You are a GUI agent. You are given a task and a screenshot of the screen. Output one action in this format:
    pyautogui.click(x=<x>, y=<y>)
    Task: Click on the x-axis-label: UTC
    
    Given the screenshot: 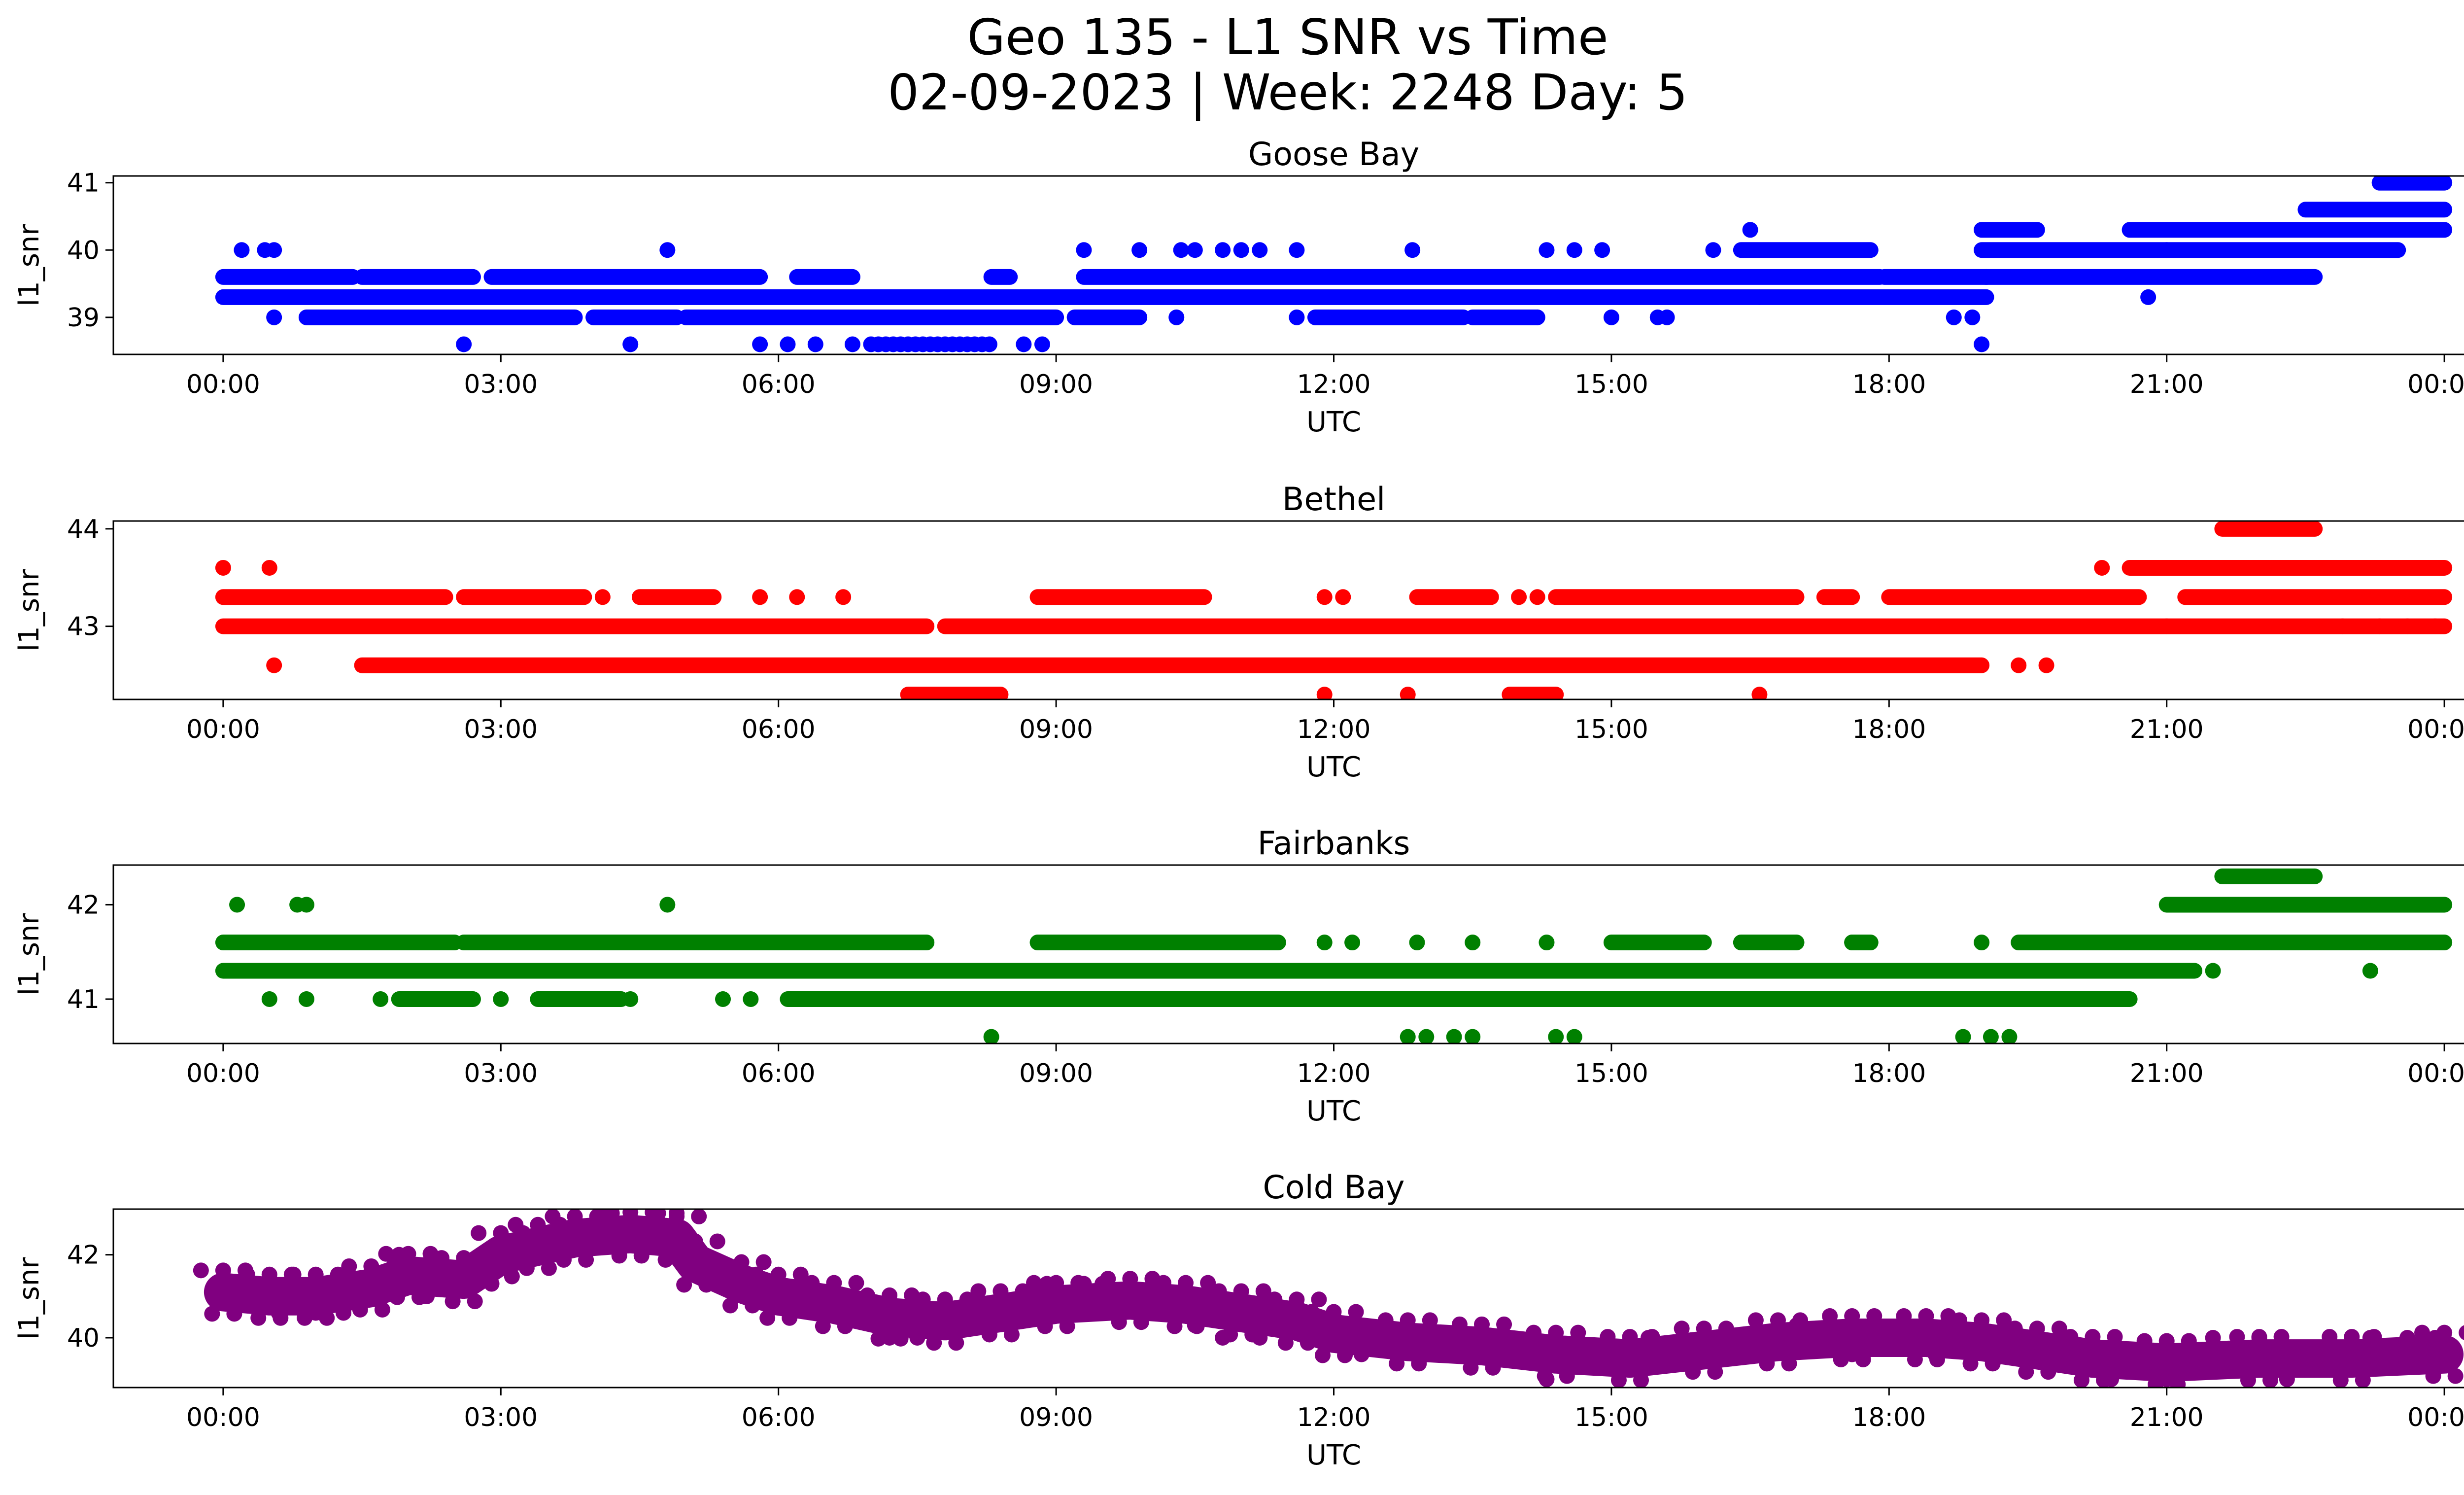 What is the action you would take?
    pyautogui.click(x=1333, y=1111)
    